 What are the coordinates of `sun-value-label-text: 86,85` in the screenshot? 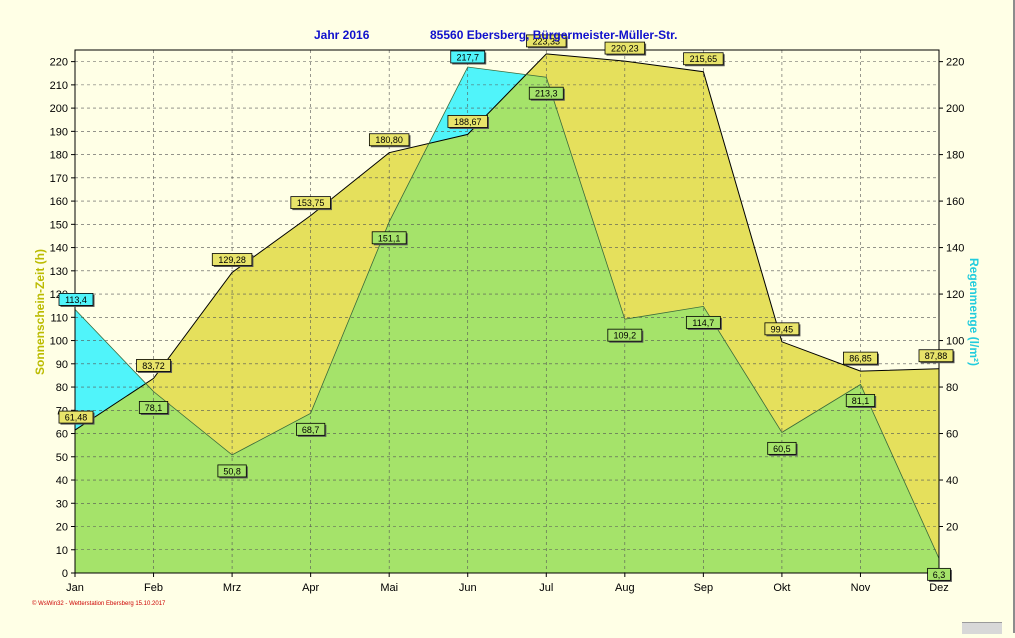 It's located at (860, 359).